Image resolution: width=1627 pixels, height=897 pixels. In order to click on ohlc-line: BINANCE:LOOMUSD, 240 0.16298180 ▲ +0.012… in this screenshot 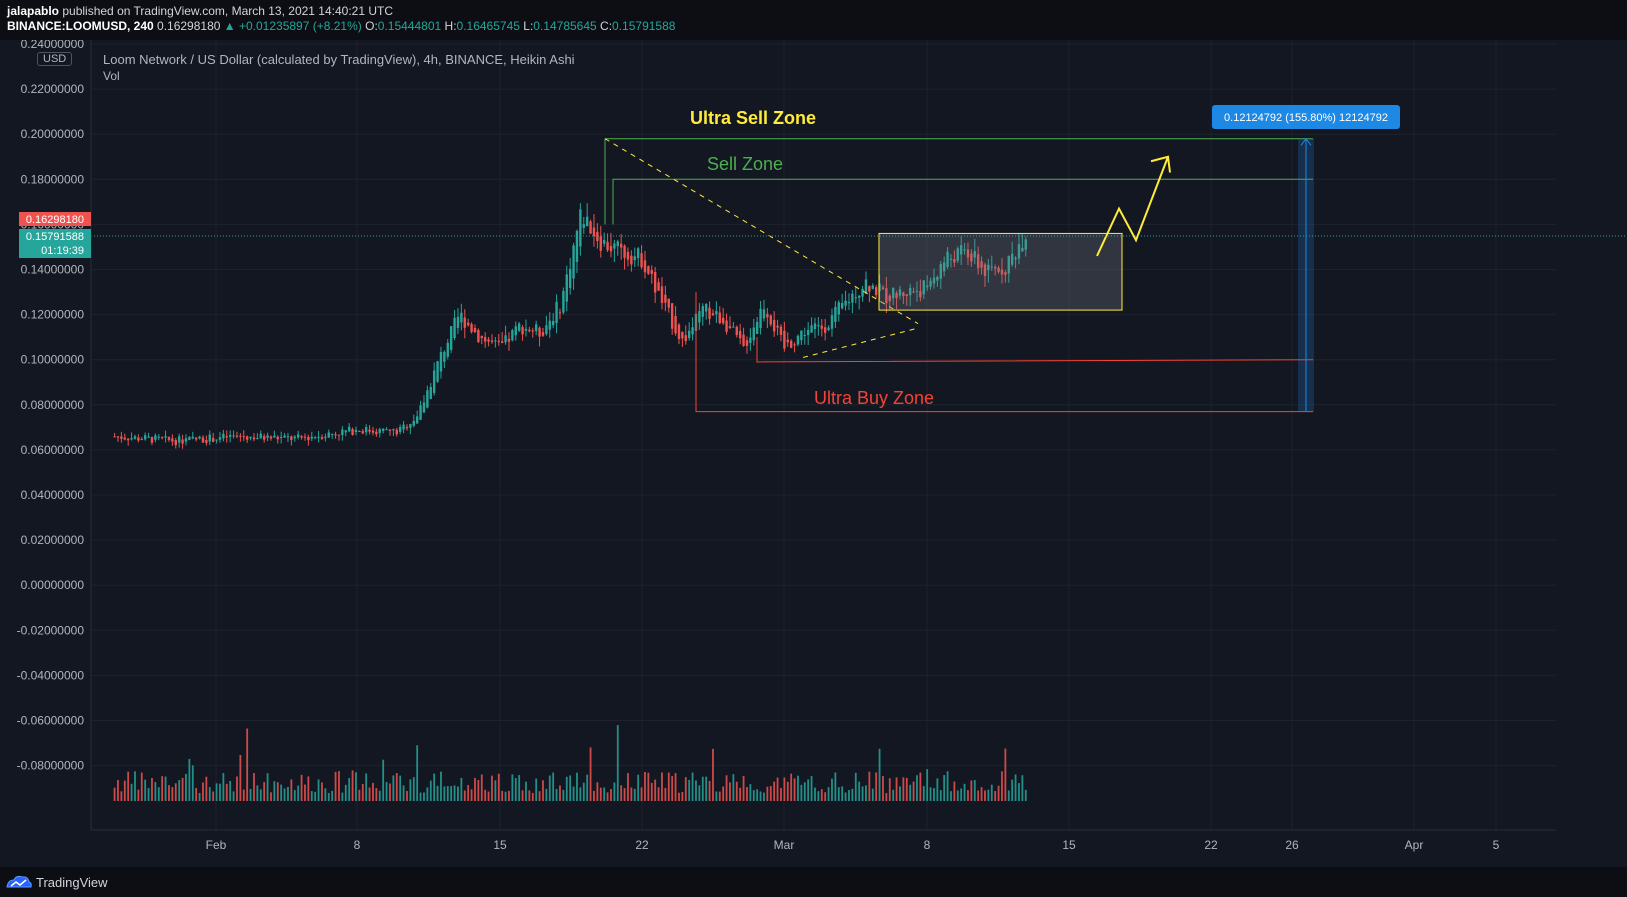, I will do `click(813, 26)`.